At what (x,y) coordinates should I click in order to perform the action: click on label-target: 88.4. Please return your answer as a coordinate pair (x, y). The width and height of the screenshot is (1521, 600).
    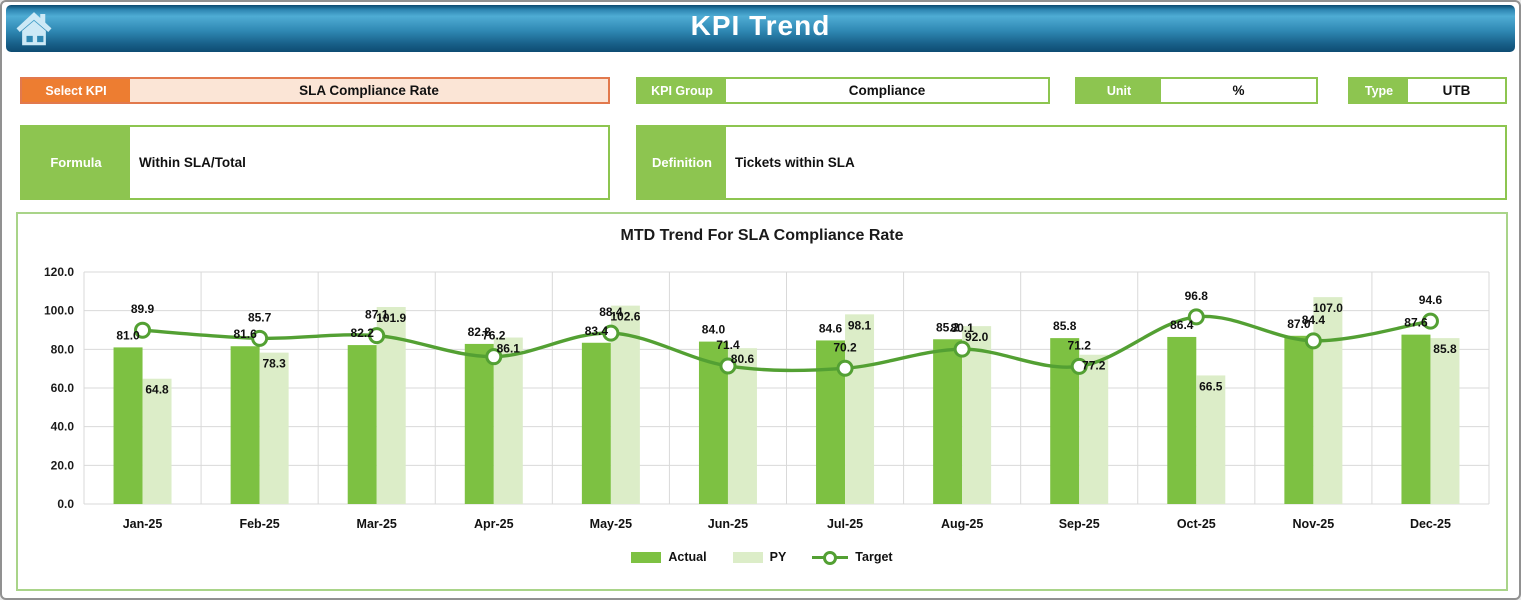
    Looking at the image, I should click on (611, 312).